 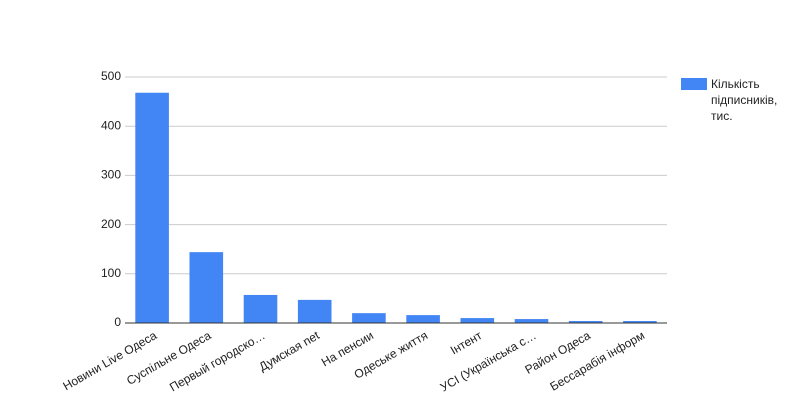 What do you see at coordinates (117, 322) in the screenshot?
I see `y-tick-label: 0` at bounding box center [117, 322].